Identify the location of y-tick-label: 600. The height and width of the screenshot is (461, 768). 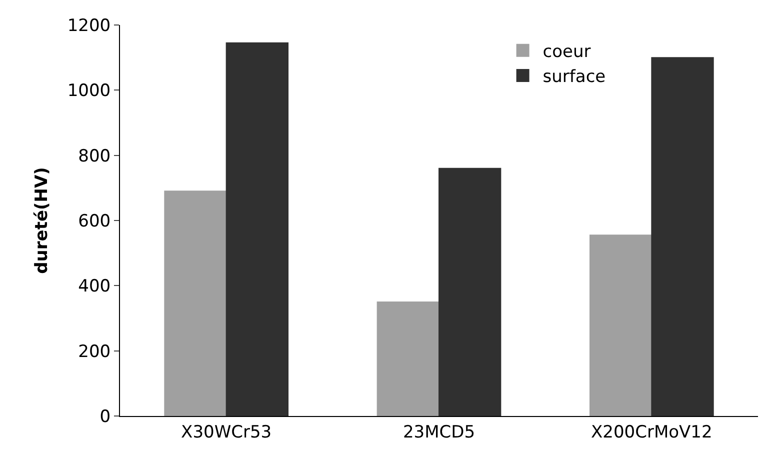
(94, 221).